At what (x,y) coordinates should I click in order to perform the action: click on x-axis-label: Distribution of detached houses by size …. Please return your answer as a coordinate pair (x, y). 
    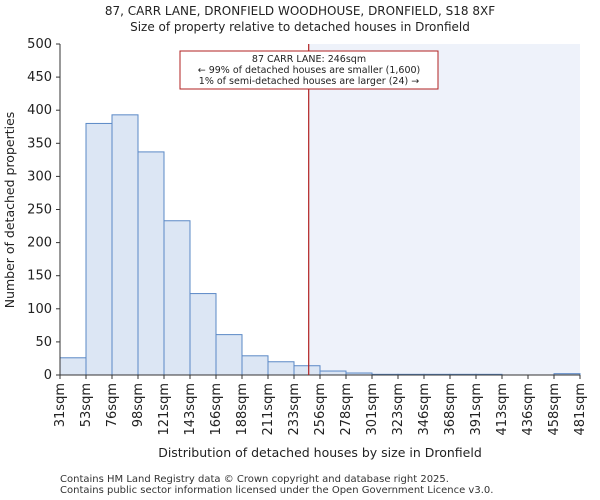
    Looking at the image, I should click on (320, 452).